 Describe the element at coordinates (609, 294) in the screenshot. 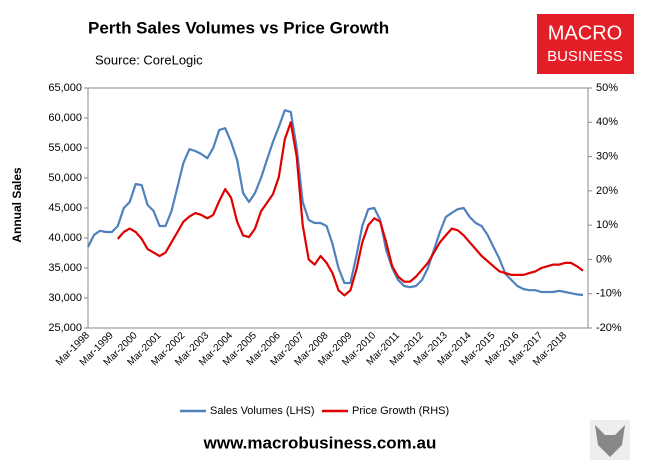

I see `y2-tick-label: -10%` at that location.